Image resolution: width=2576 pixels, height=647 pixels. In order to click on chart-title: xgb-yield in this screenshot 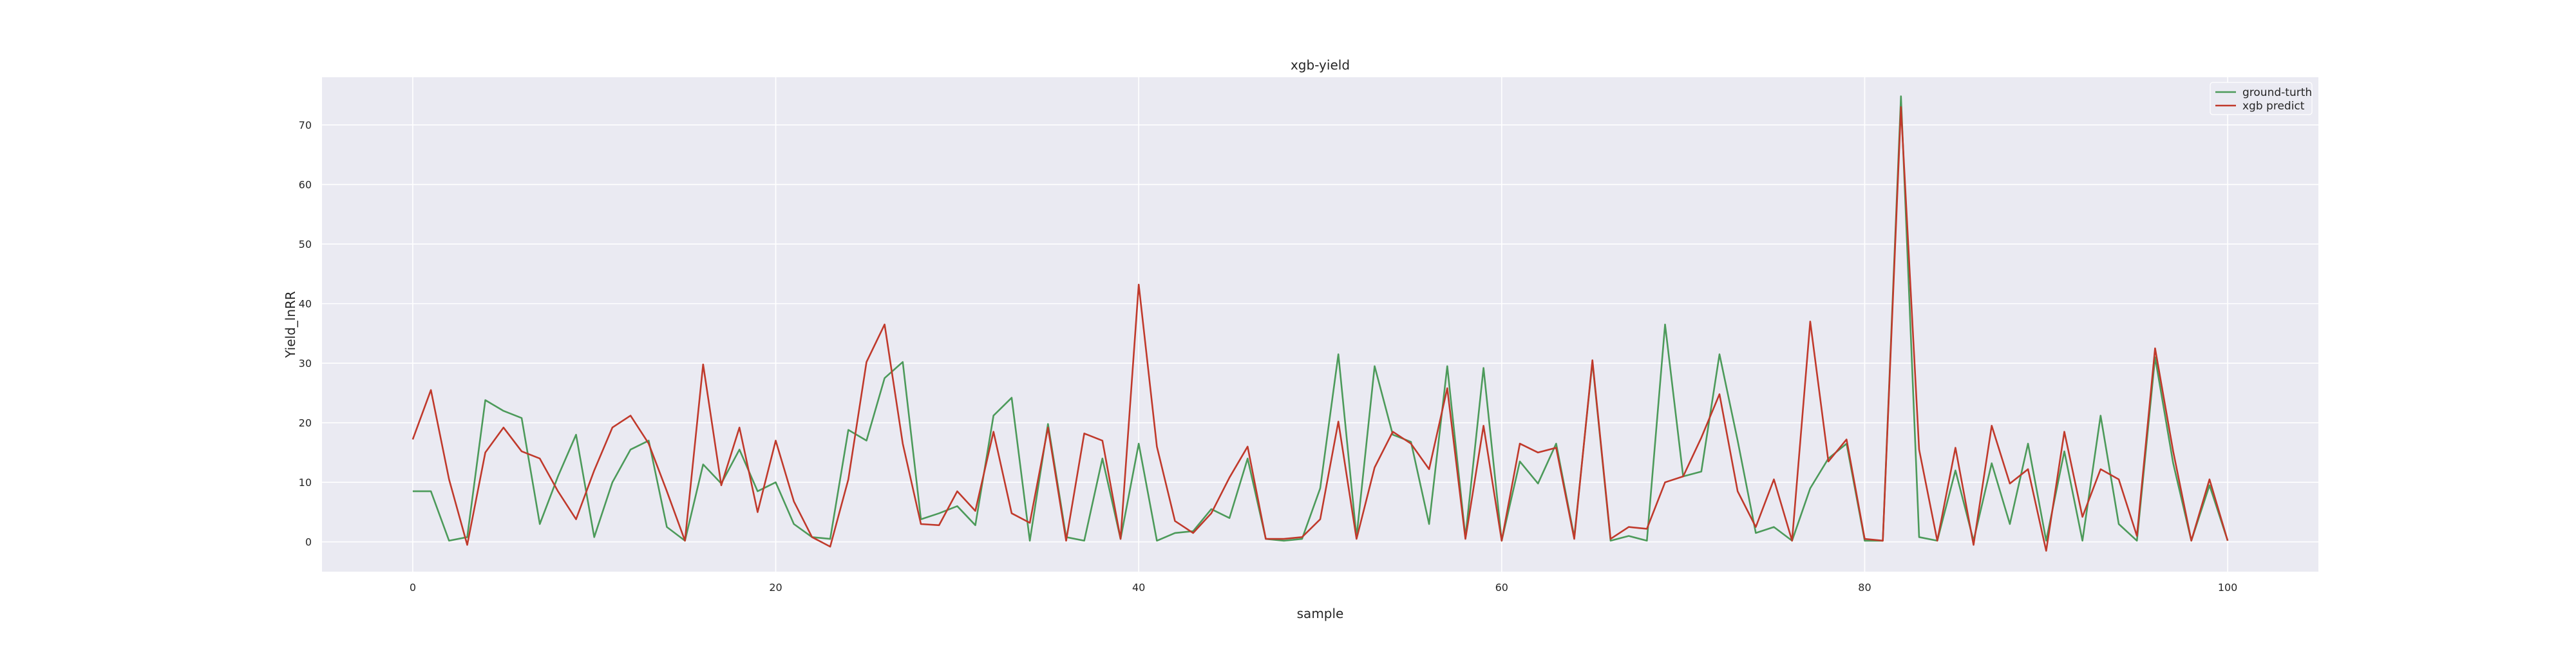, I will do `click(1320, 65)`.